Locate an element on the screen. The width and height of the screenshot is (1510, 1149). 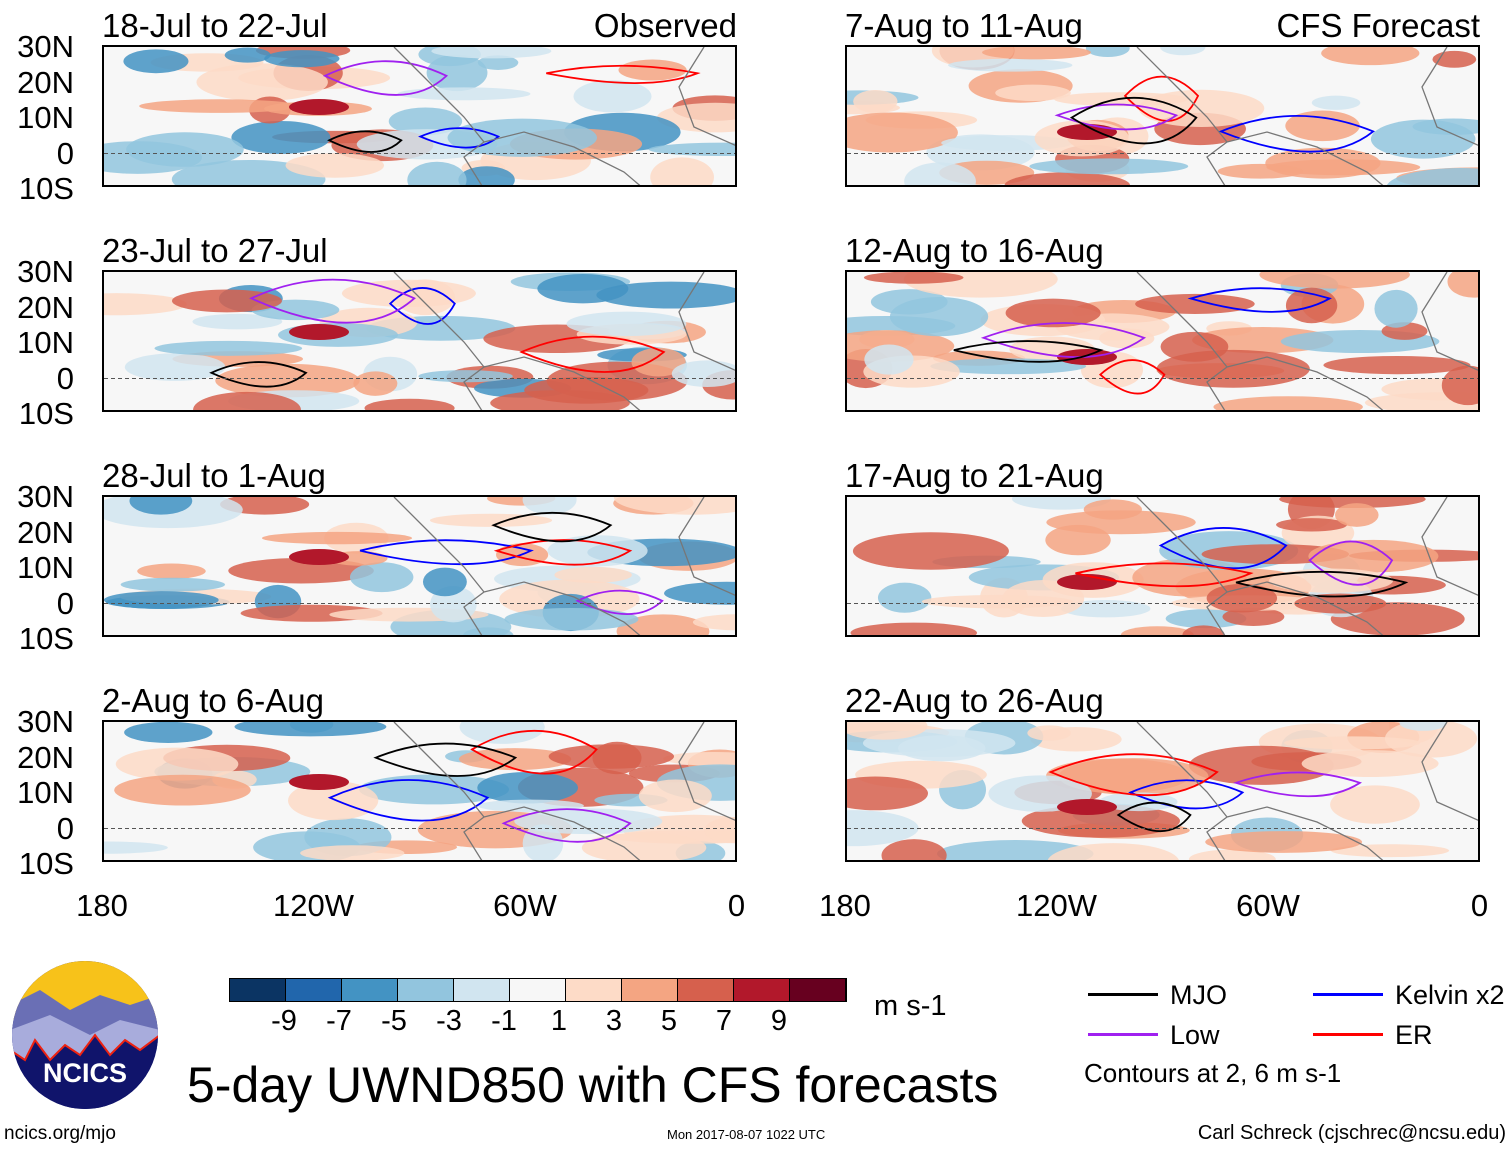
y-tick-label: 10S is located at coordinates (46, 413).